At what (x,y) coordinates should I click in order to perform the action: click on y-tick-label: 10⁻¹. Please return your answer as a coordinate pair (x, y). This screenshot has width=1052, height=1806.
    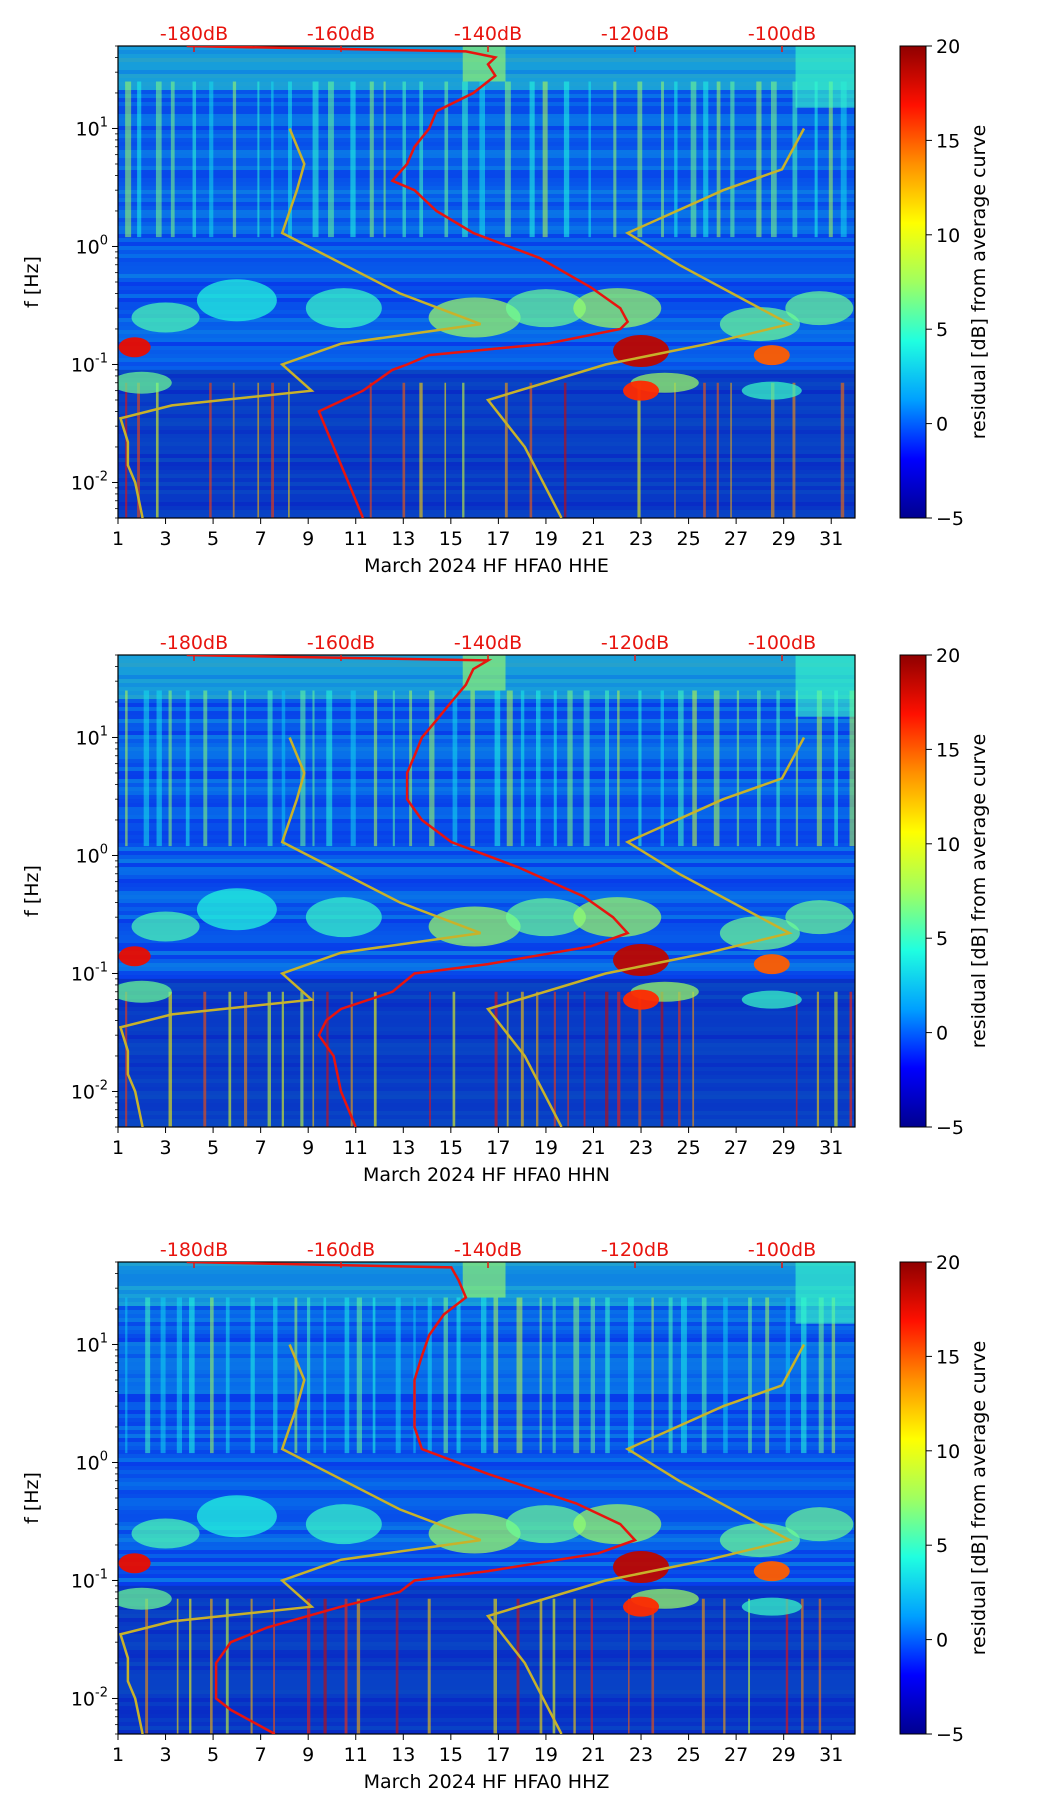
    Looking at the image, I should click on (89, 1579).